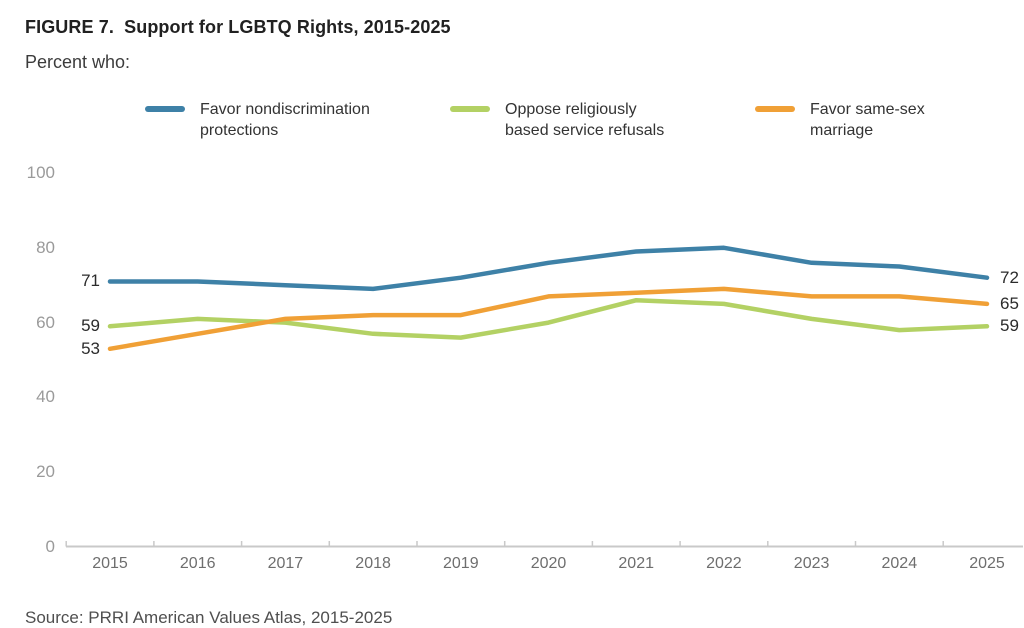  What do you see at coordinates (90, 281) in the screenshot?
I see `series-start-value-label: 71` at bounding box center [90, 281].